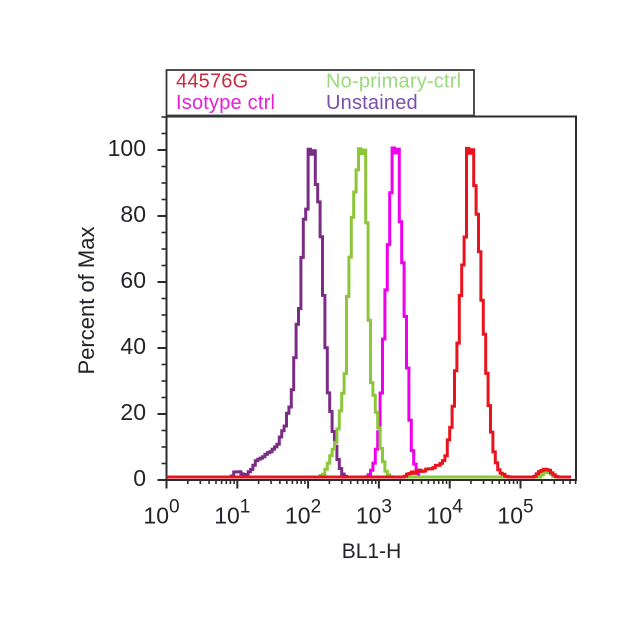 The width and height of the screenshot is (635, 635). Describe the element at coordinates (372, 551) in the screenshot. I see `svg-text: BL1-H` at that location.